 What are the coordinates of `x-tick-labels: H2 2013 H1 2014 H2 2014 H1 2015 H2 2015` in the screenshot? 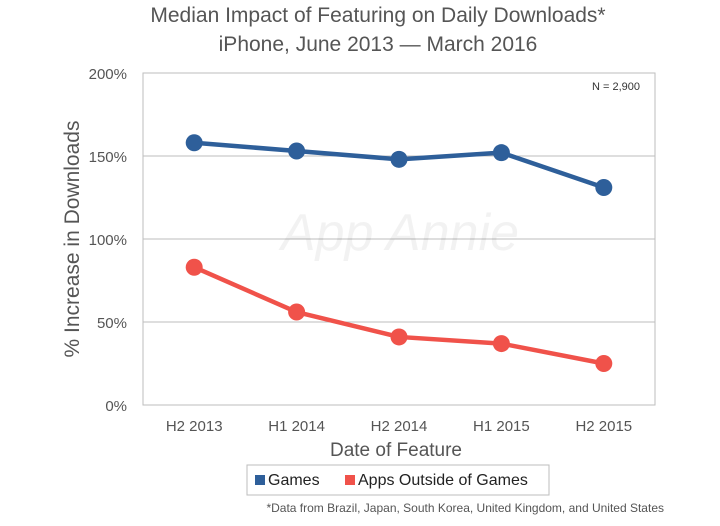 It's located at (399, 426).